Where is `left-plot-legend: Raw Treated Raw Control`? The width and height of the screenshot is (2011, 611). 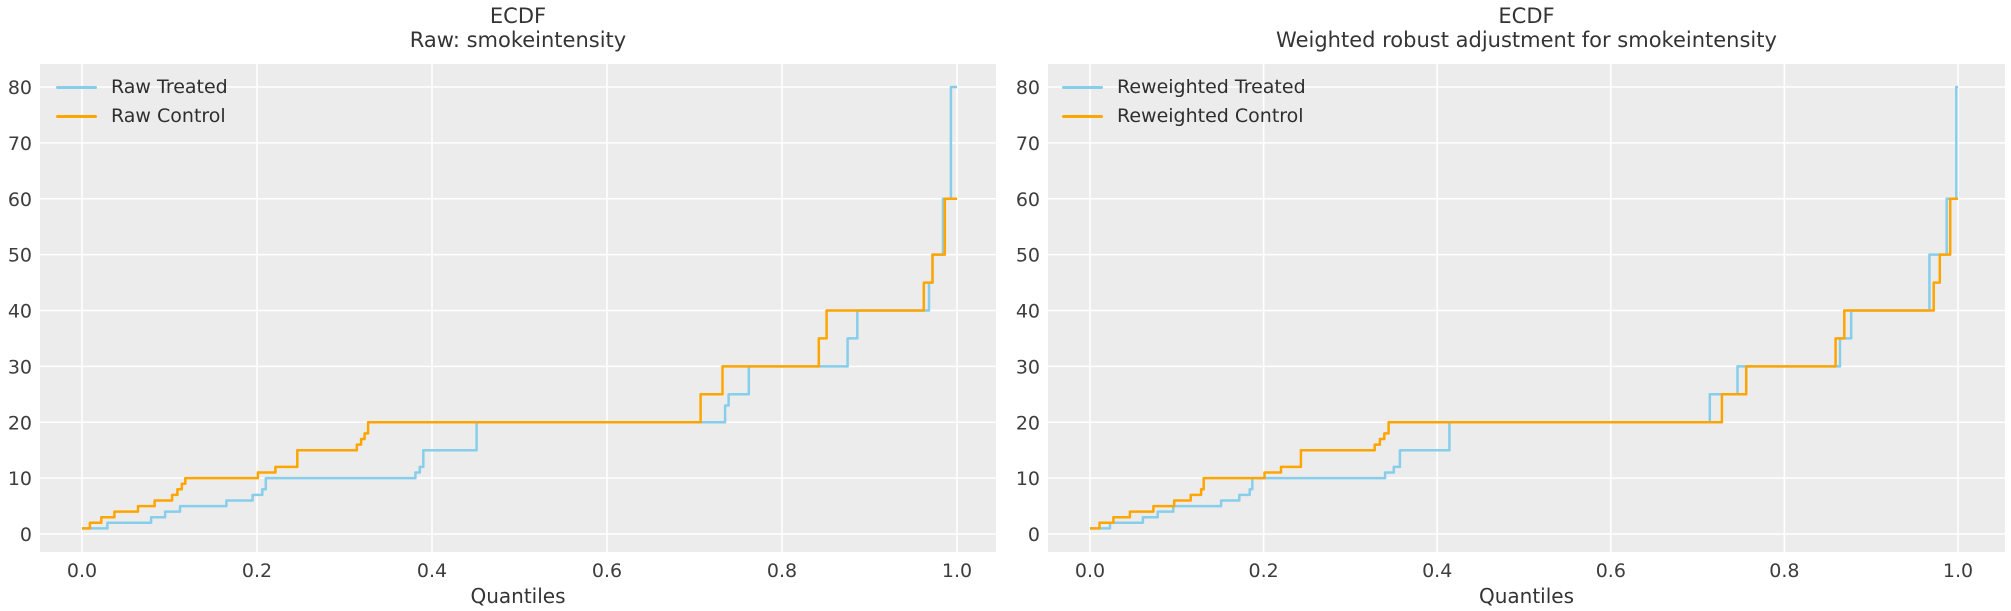
left-plot-legend: Raw Treated Raw Control is located at coordinates (142, 101).